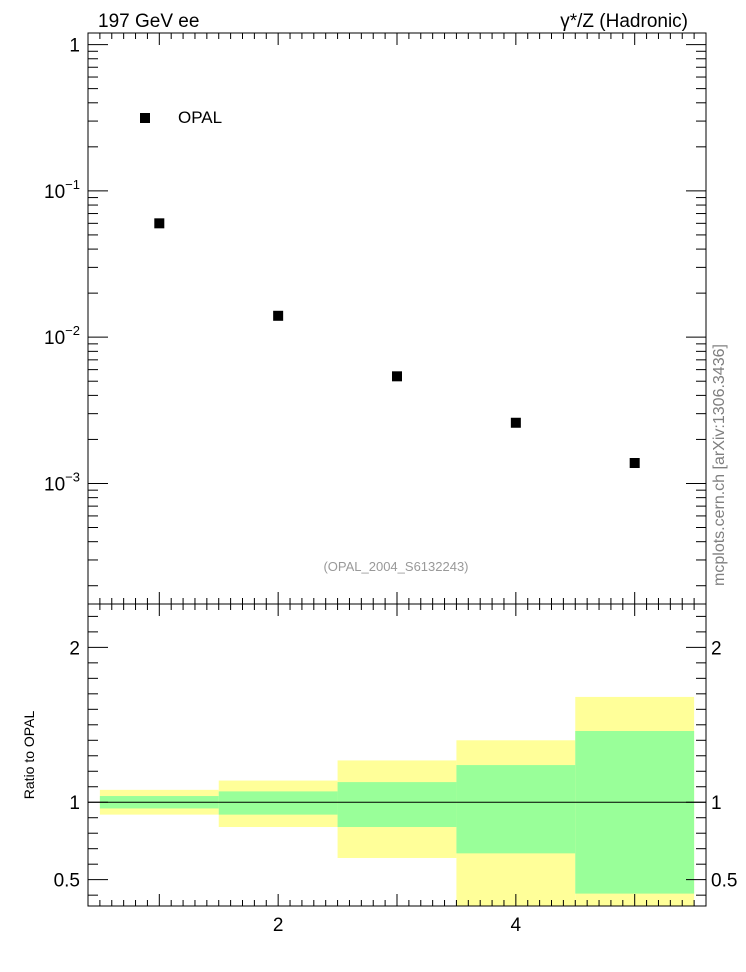 The width and height of the screenshot is (746, 972). Describe the element at coordinates (62, 190) in the screenshot. I see `y-tick-label: 10⁻¹` at that location.